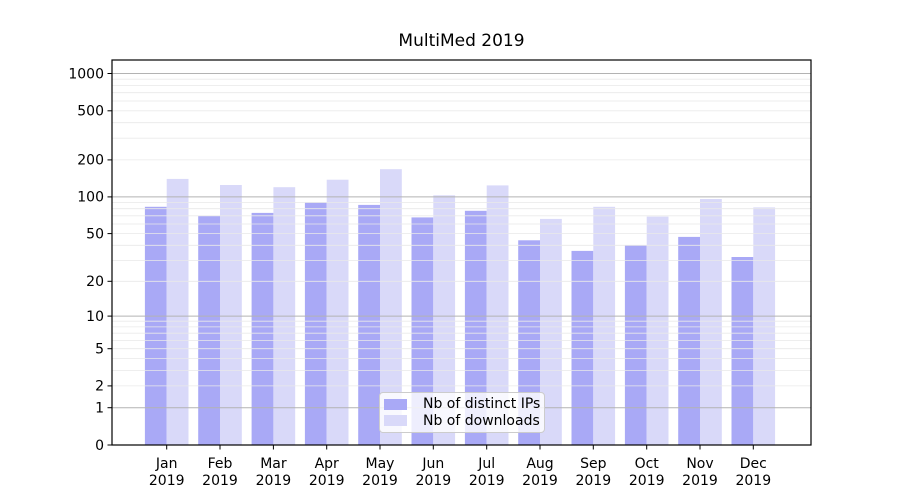 The width and height of the screenshot is (900, 500). I want to click on bar-jun-distinct-ips, so click(422, 331).